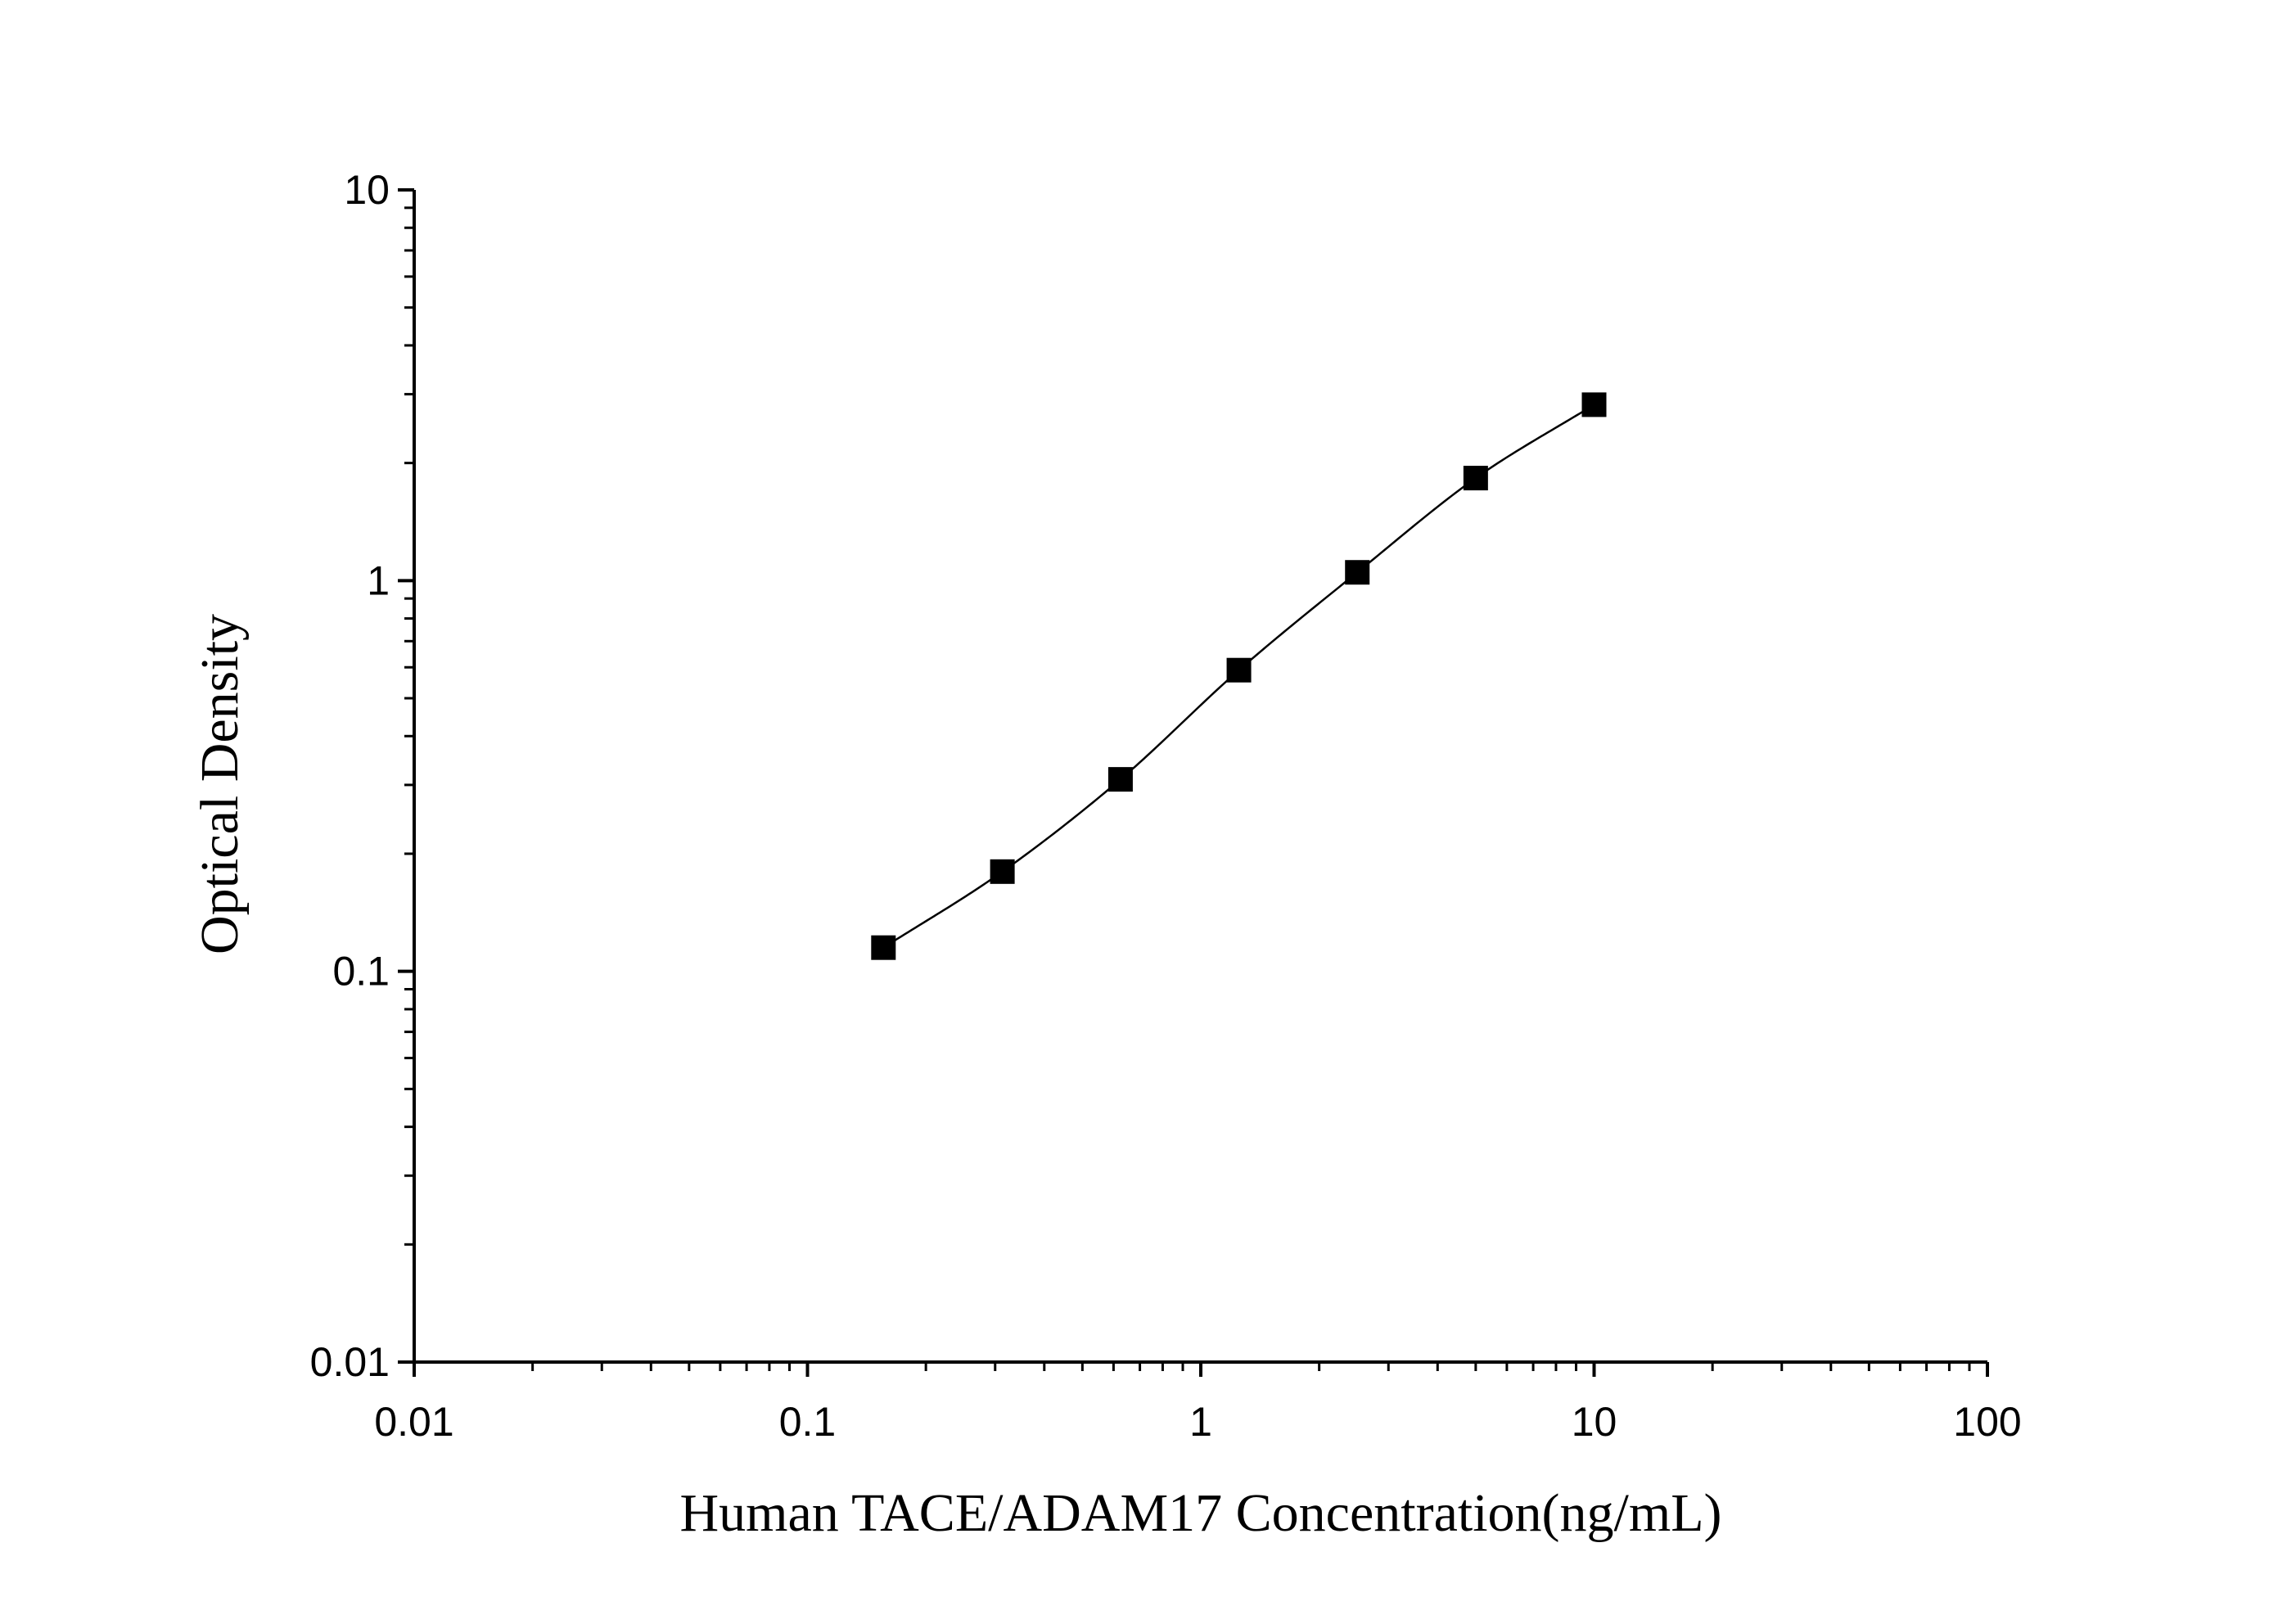  What do you see at coordinates (361, 972) in the screenshot?
I see `y-tick-label: 0.1` at bounding box center [361, 972].